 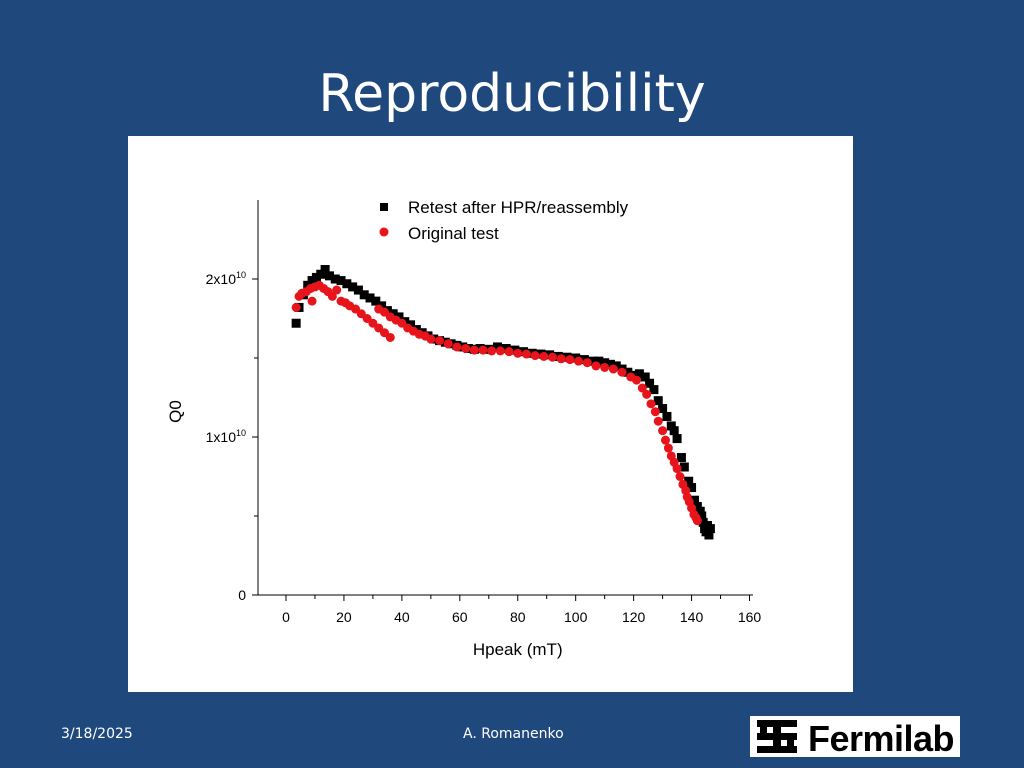 What do you see at coordinates (97, 734) in the screenshot?
I see `footer-date: 3/18/2025` at bounding box center [97, 734].